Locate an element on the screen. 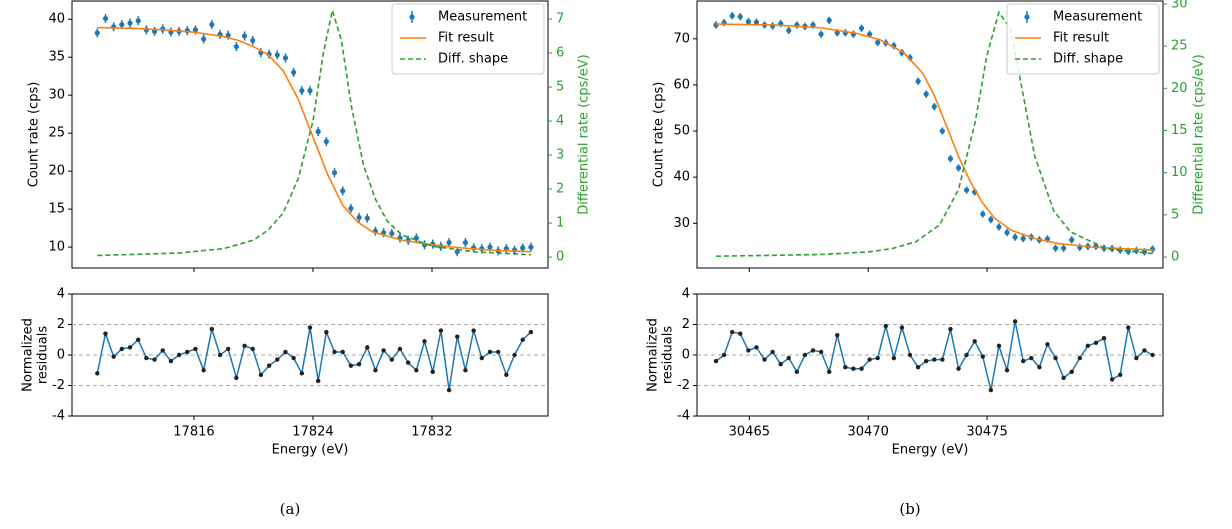  y-tick-label: 30 is located at coordinates (681, 223).